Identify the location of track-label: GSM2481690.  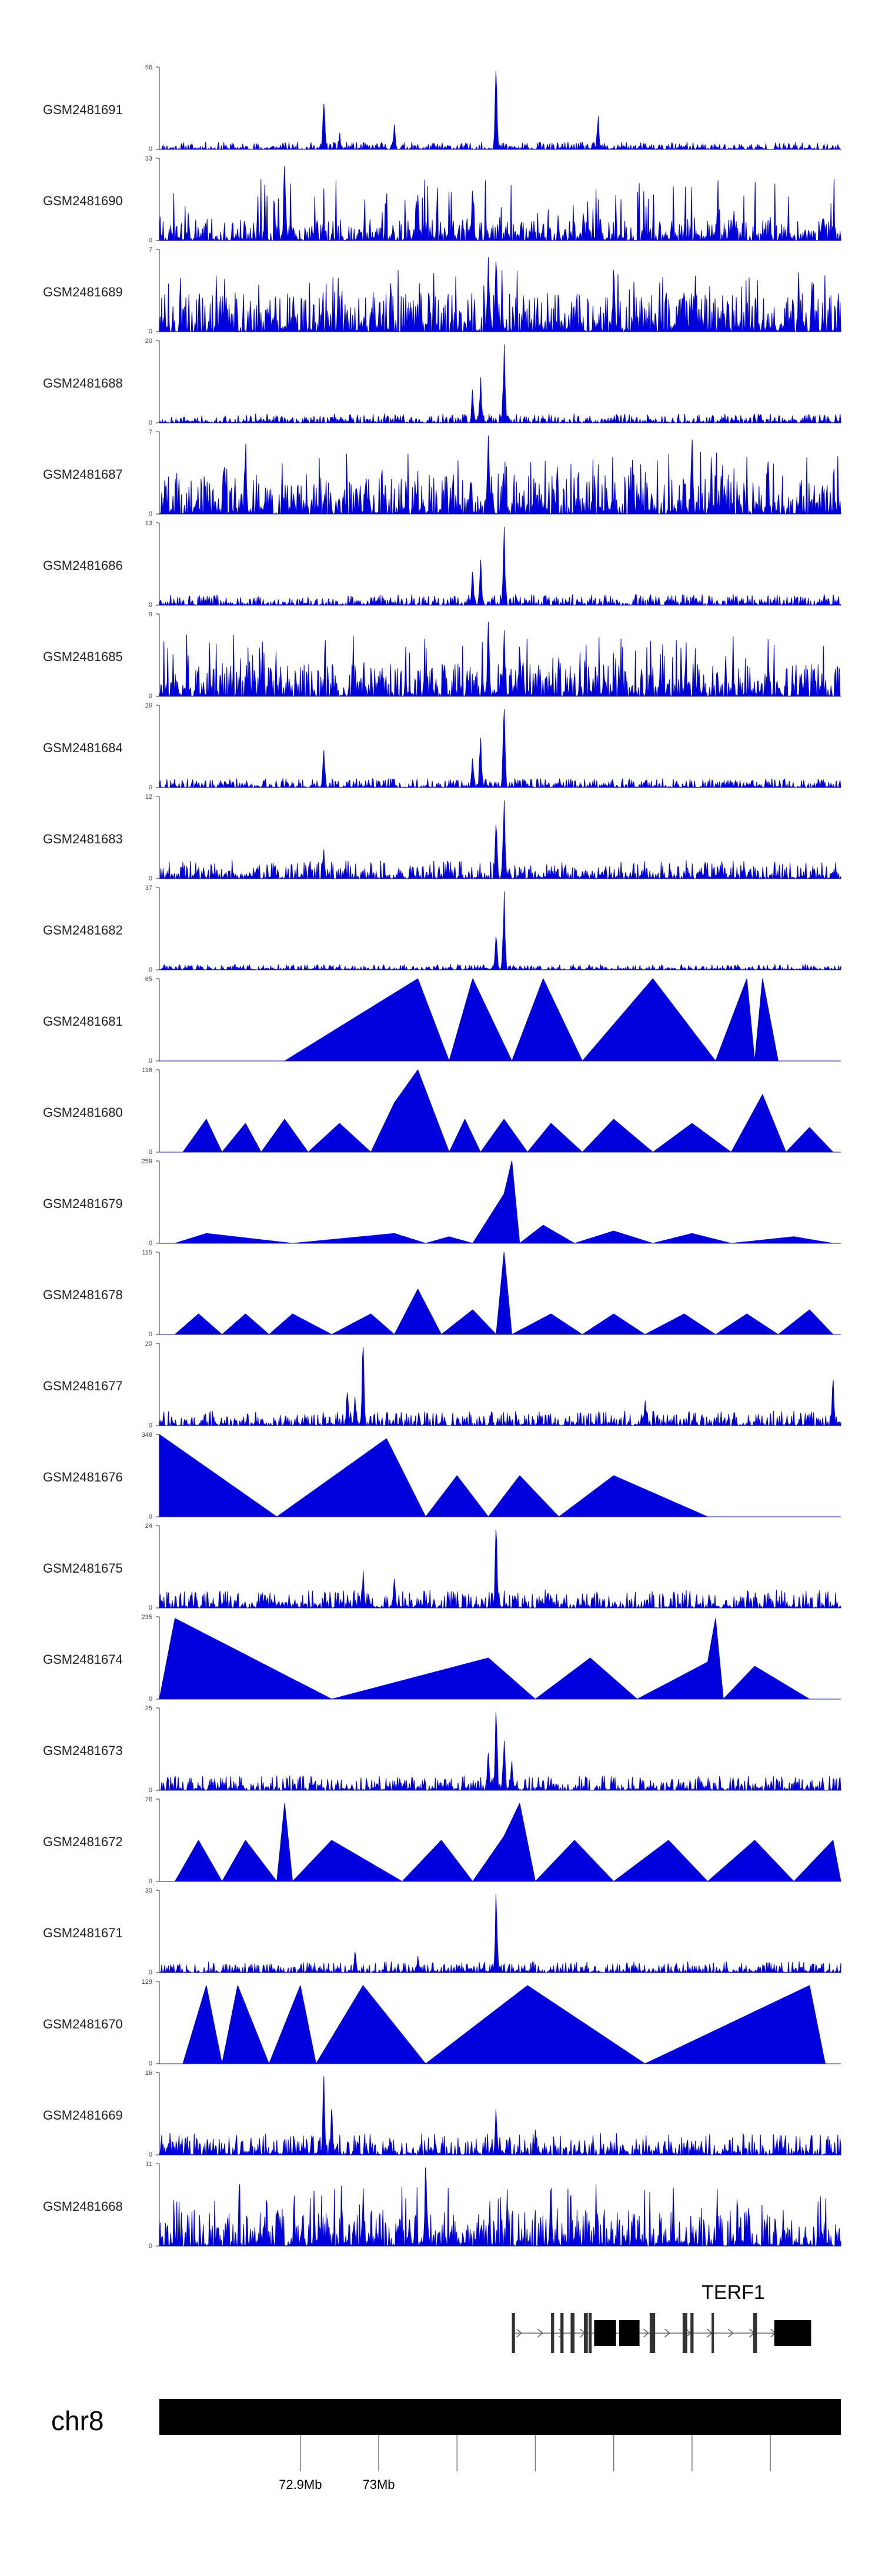
(83, 200).